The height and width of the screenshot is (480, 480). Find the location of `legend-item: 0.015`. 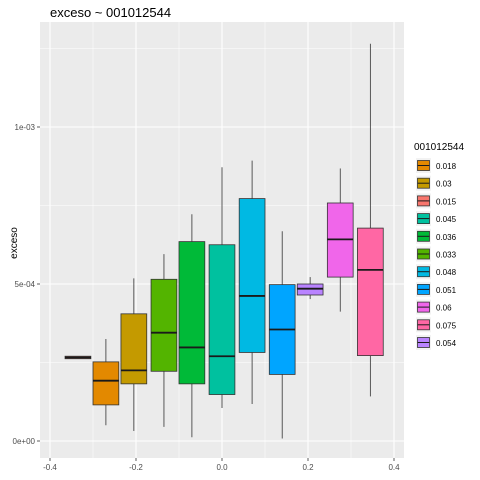

legend-item: 0.015 is located at coordinates (436, 201).